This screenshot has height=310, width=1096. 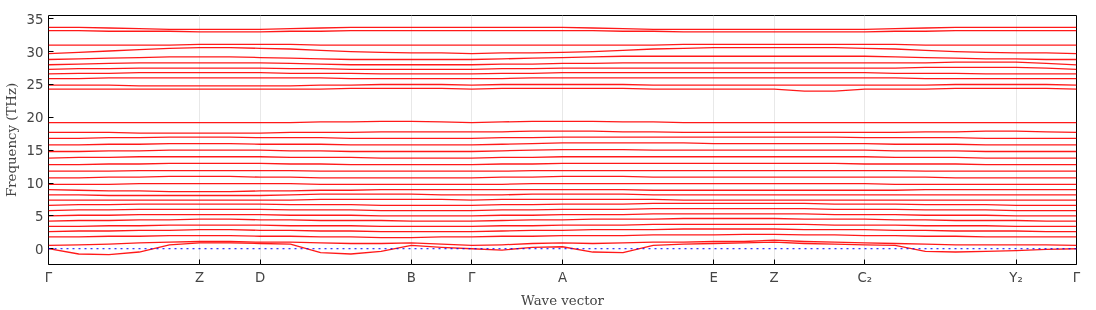 What do you see at coordinates (35, 85) in the screenshot?
I see `y-tick-label: 25` at bounding box center [35, 85].